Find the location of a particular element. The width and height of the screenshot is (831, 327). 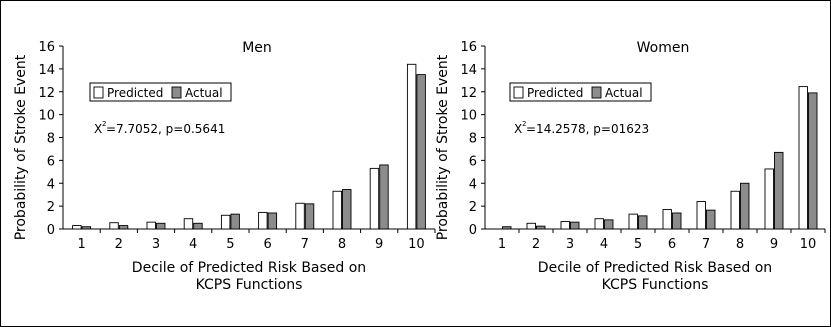

y-tick-label: 8 is located at coordinates (473, 139).